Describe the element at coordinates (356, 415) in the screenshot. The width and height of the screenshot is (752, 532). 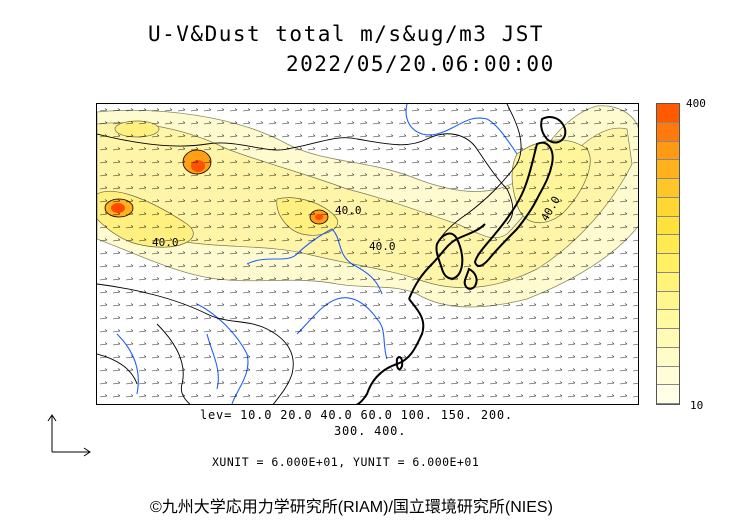
I see `contour-levels-line1: lev= 10.0 20.0 40.0 60.0 100. 150. 200.` at that location.